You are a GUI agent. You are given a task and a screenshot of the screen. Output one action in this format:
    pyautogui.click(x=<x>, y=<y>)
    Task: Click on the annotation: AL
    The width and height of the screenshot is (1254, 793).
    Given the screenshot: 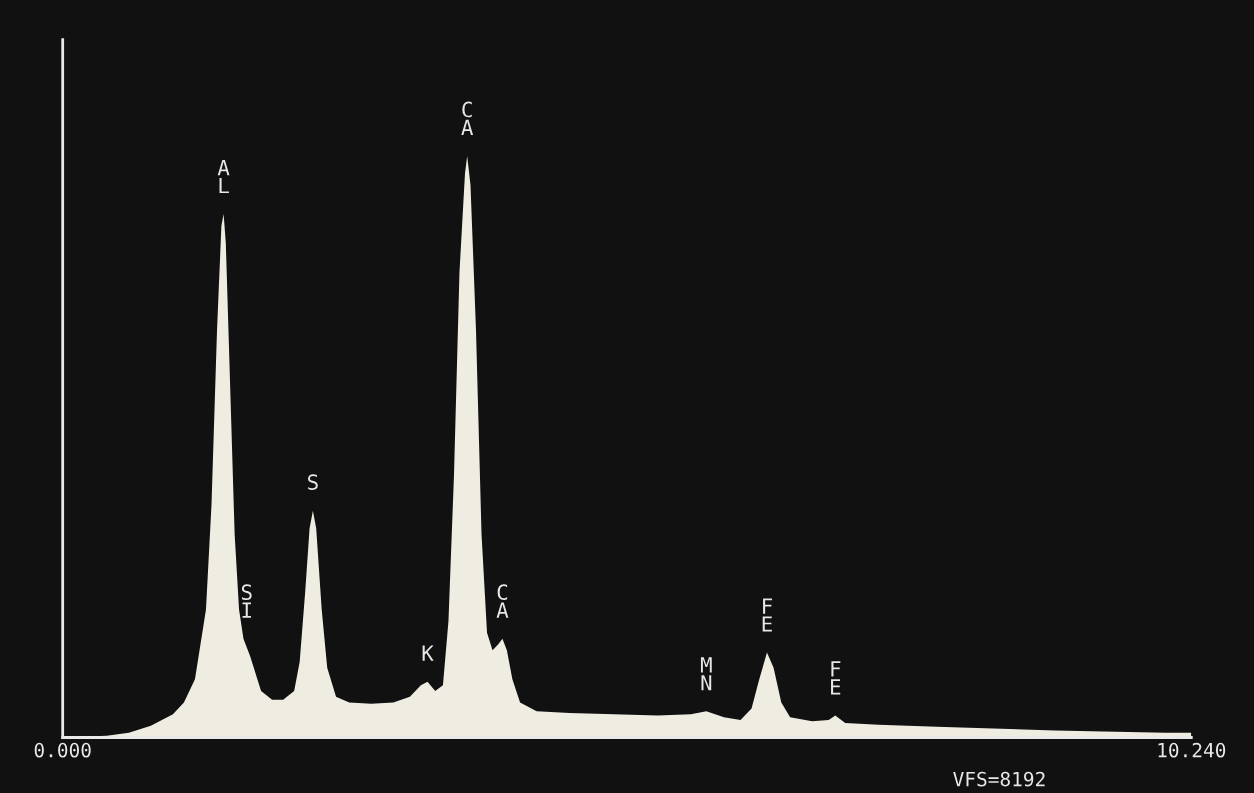 What is the action you would take?
    pyautogui.click(x=223, y=177)
    